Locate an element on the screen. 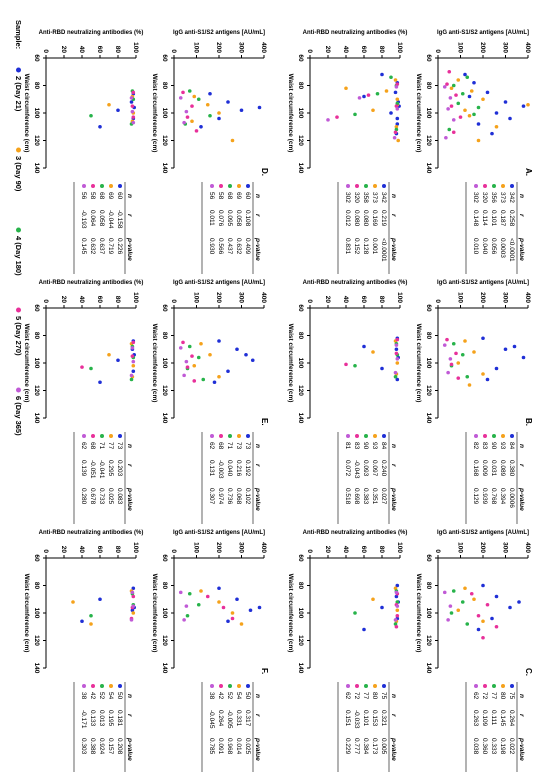 The width and height of the screenshot is (550, 777). stat-r: 0.258 is located at coordinates (511, 218).